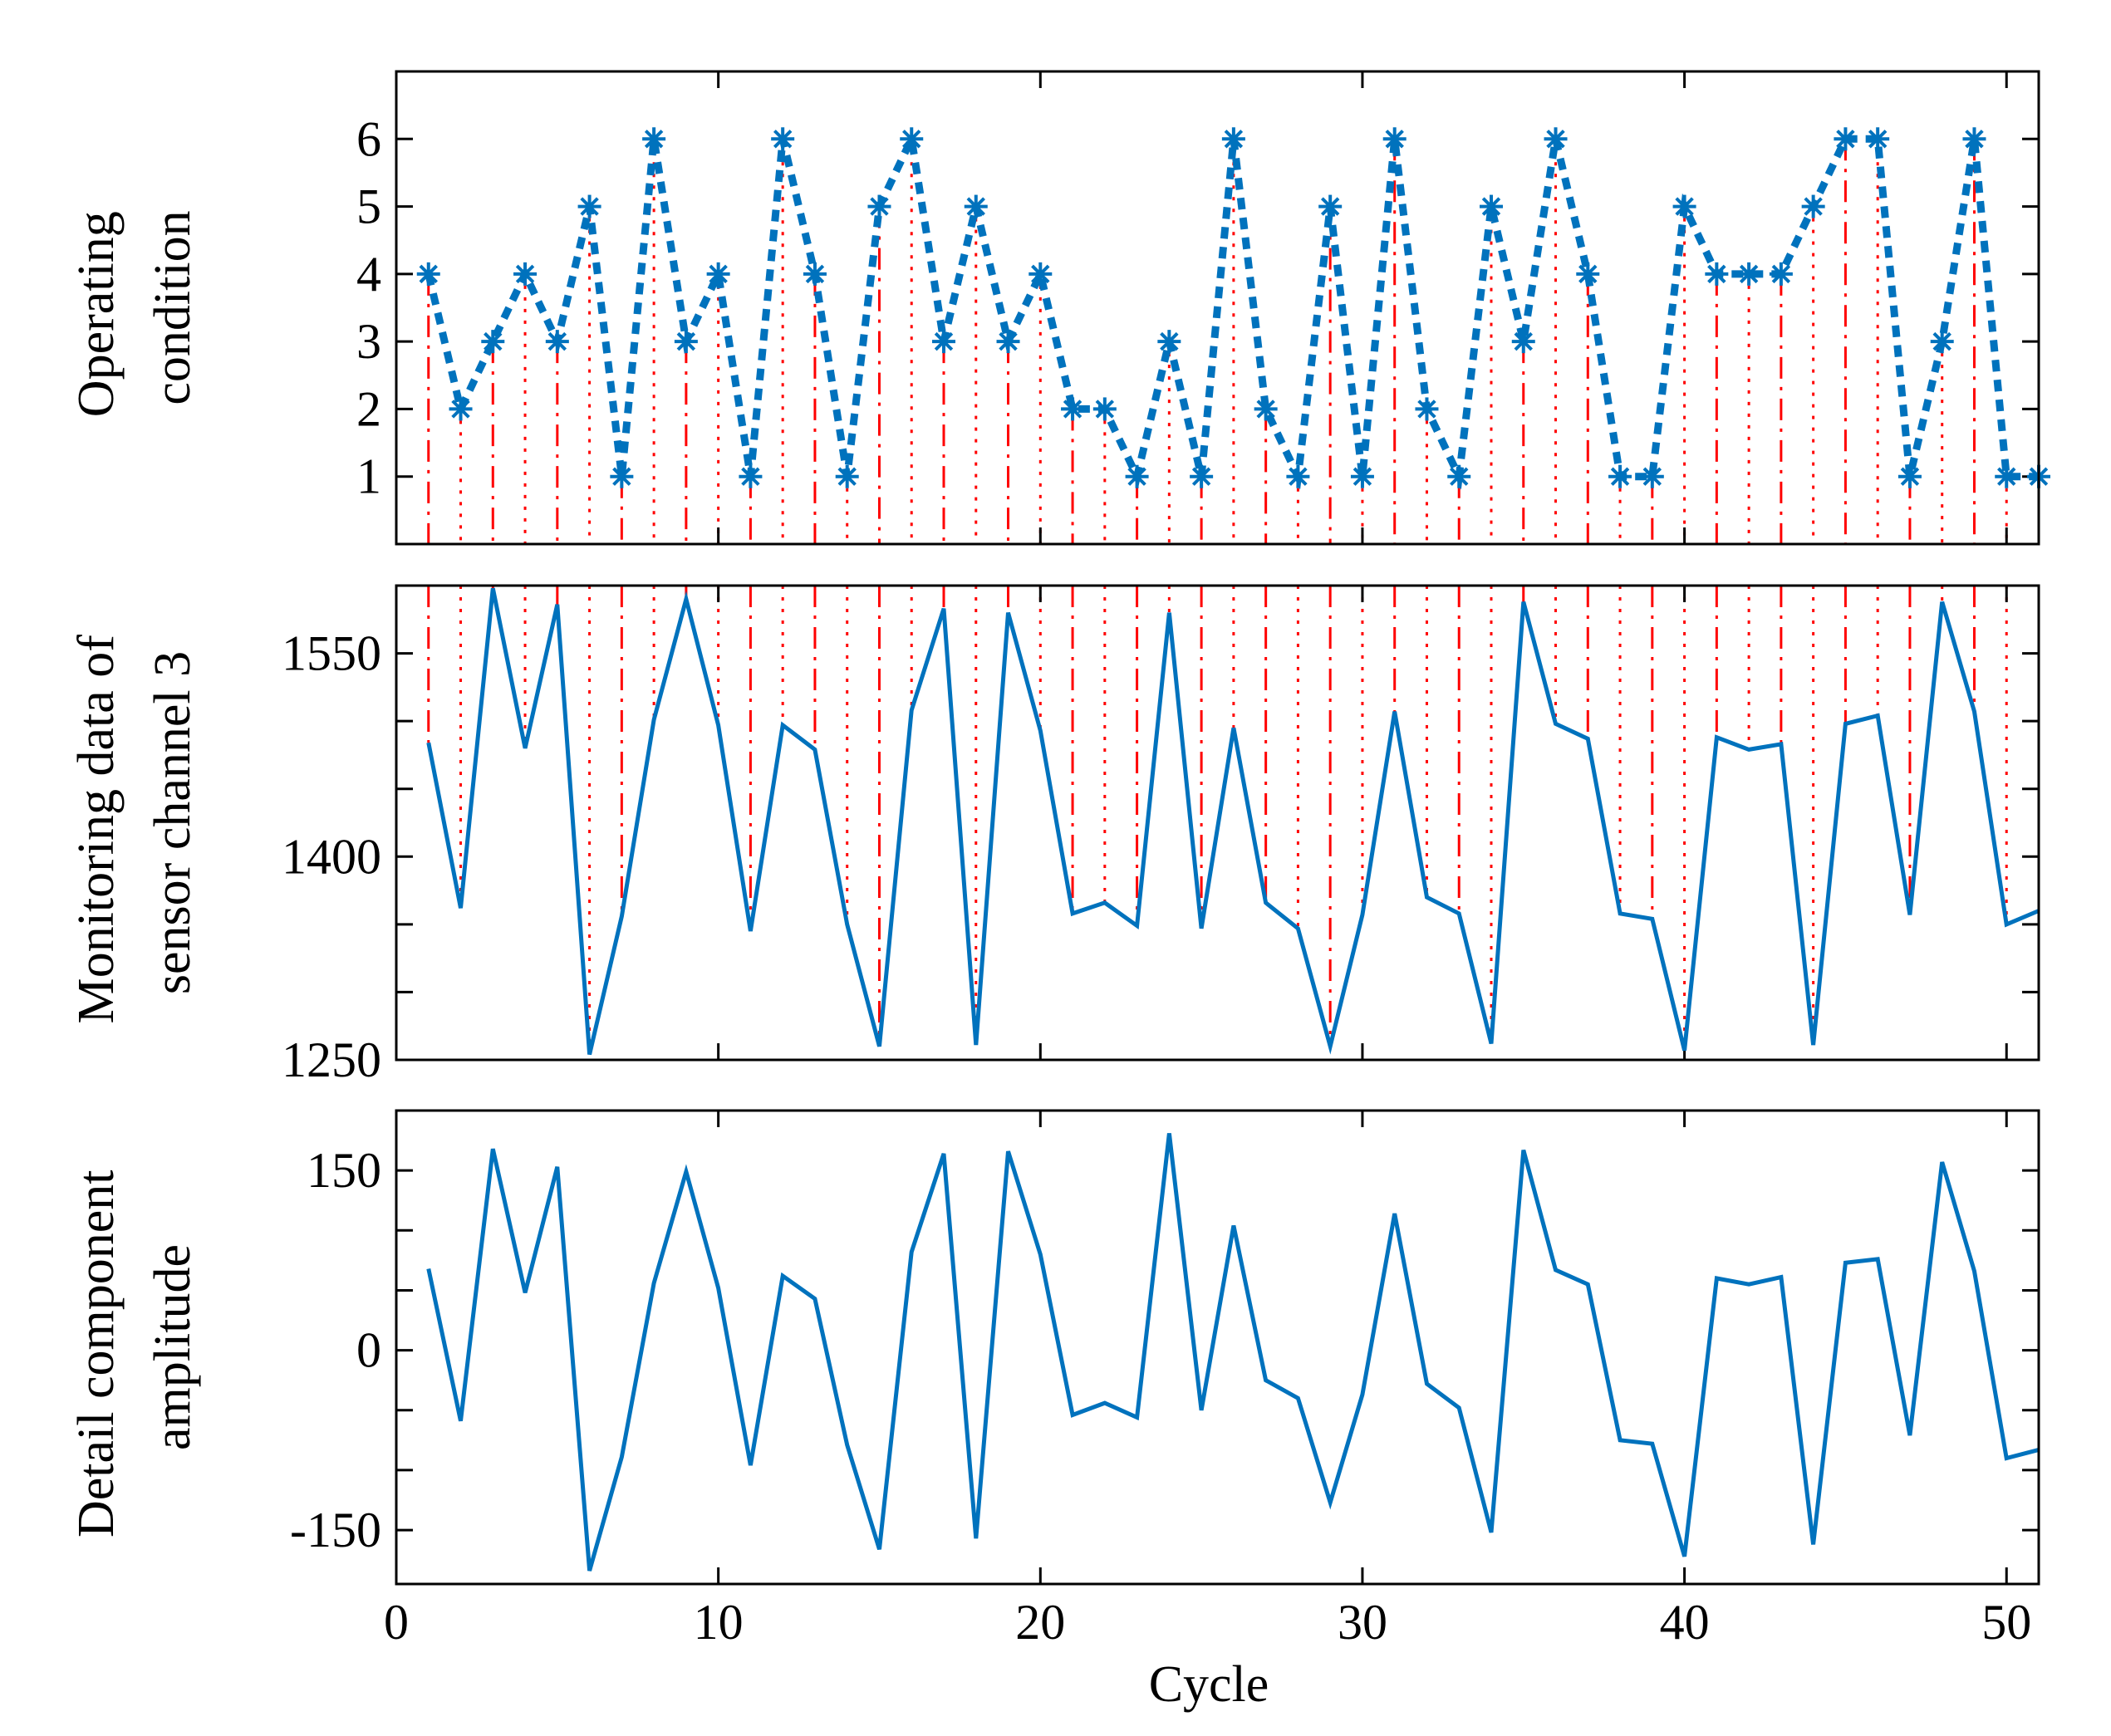 The image size is (2111, 1736). Describe the element at coordinates (96, 829) in the screenshot. I see `sensor-channel-3-y-axis-title-line-1: Monitoring data of` at that location.